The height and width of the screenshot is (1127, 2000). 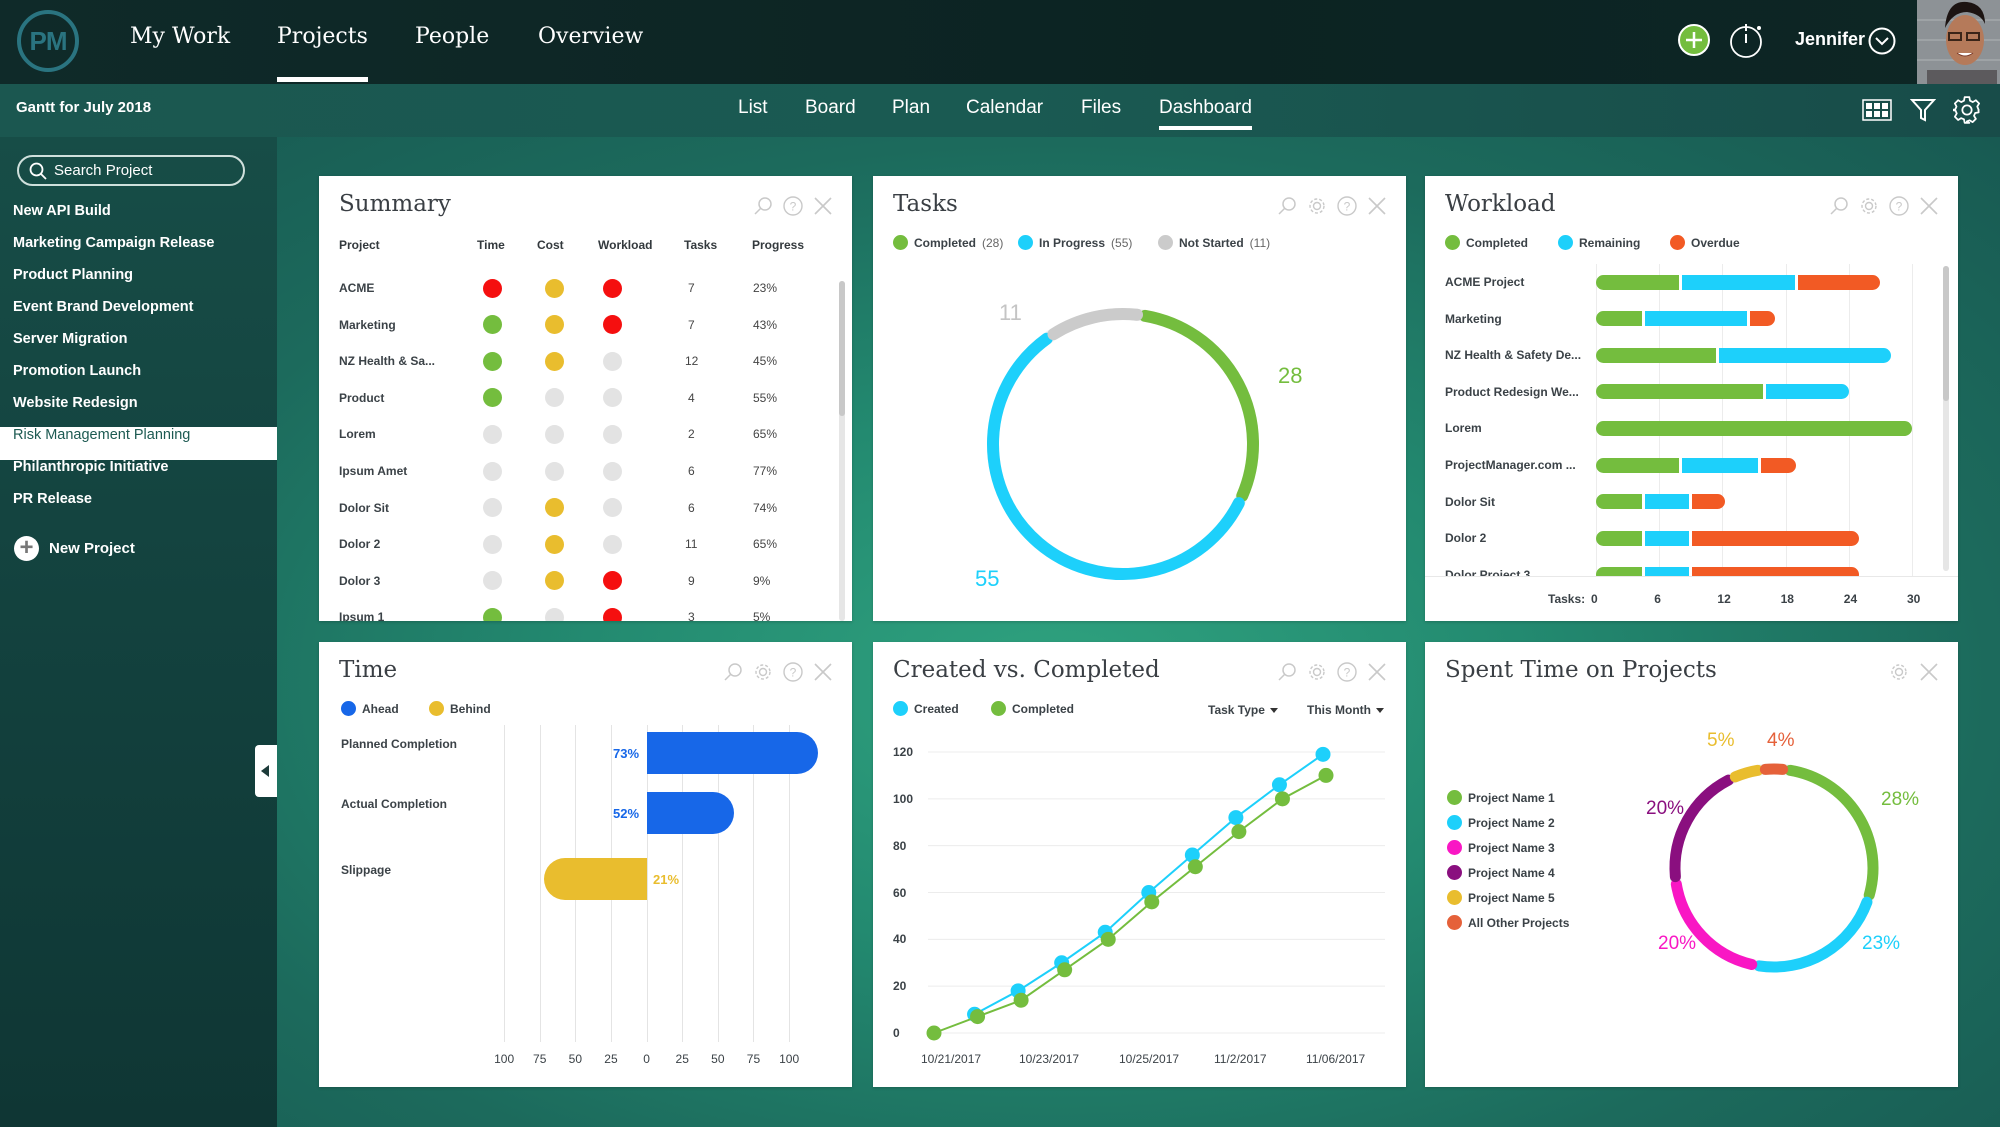 I want to click on nav-my-work: My Work, so click(x=180, y=36).